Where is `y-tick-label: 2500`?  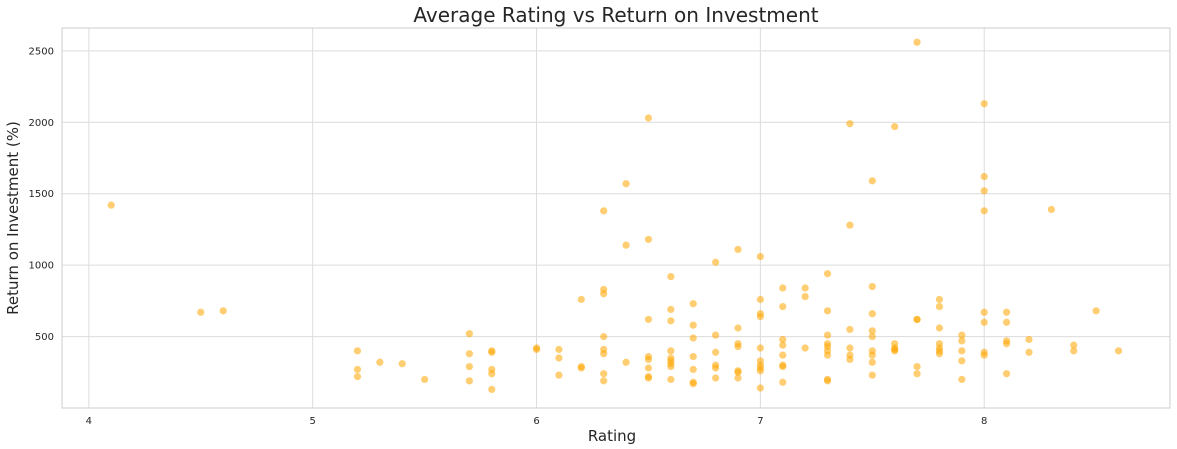 y-tick-label: 2500 is located at coordinates (41, 51).